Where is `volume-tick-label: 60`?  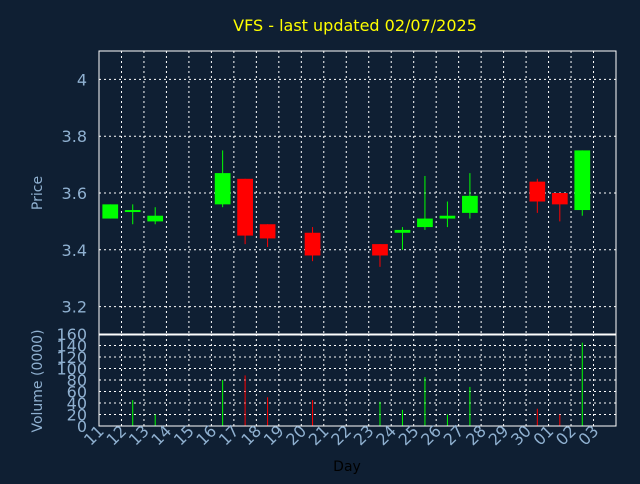
volume-tick-label: 60 is located at coordinates (77, 392).